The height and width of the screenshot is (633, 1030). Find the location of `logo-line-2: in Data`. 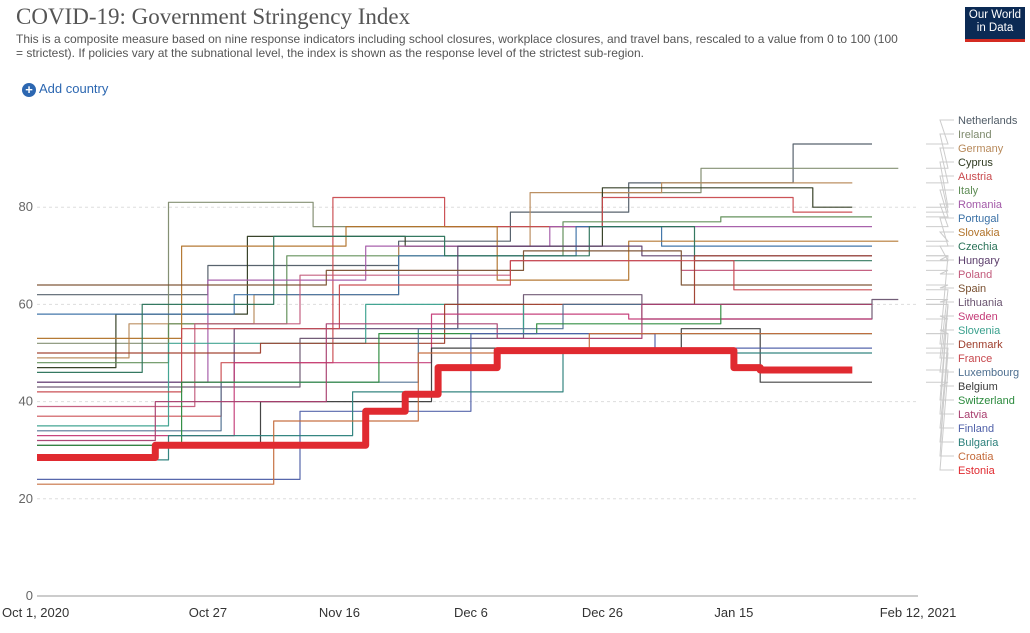

logo-line-2: in Data is located at coordinates (995, 28).